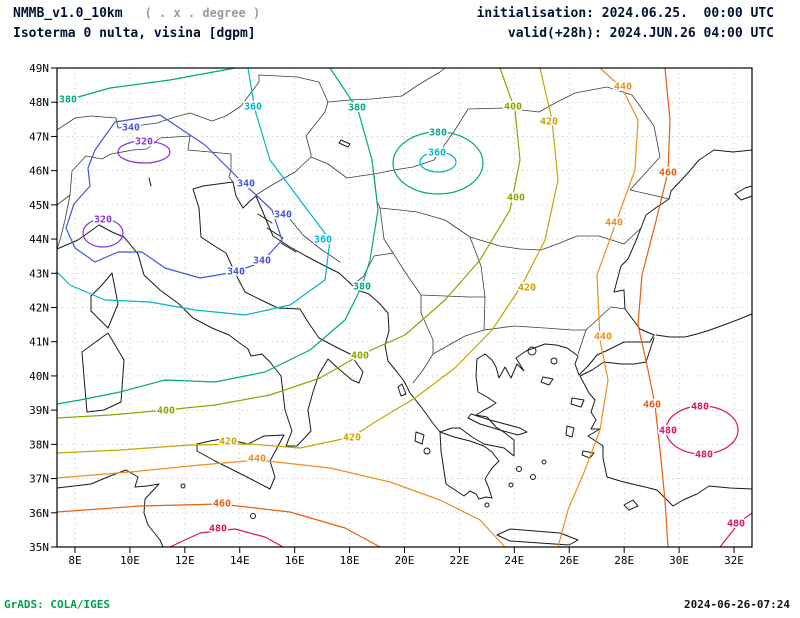  Describe the element at coordinates (39, 102) in the screenshot. I see `lat-tick-label: 48N` at that location.